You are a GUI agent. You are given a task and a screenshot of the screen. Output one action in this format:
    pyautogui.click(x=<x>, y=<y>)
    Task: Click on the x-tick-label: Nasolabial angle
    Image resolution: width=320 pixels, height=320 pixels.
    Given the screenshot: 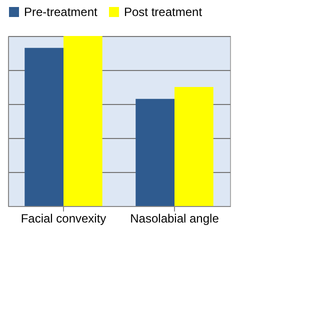 What is the action you would take?
    pyautogui.click(x=175, y=219)
    